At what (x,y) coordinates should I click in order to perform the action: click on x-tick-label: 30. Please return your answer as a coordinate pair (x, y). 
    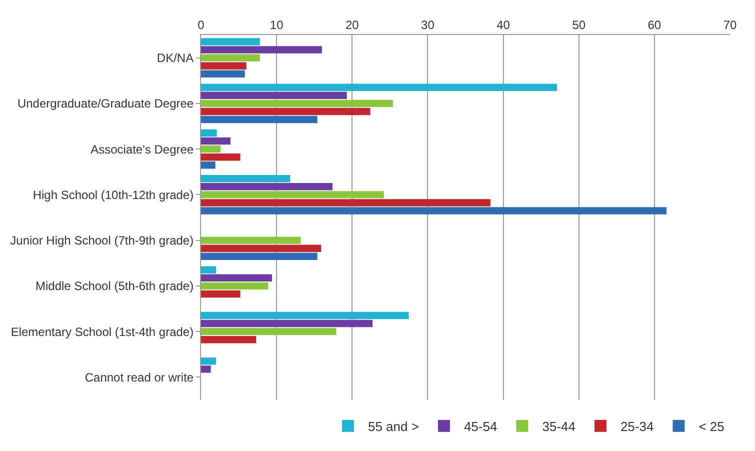
    Looking at the image, I should click on (428, 25).